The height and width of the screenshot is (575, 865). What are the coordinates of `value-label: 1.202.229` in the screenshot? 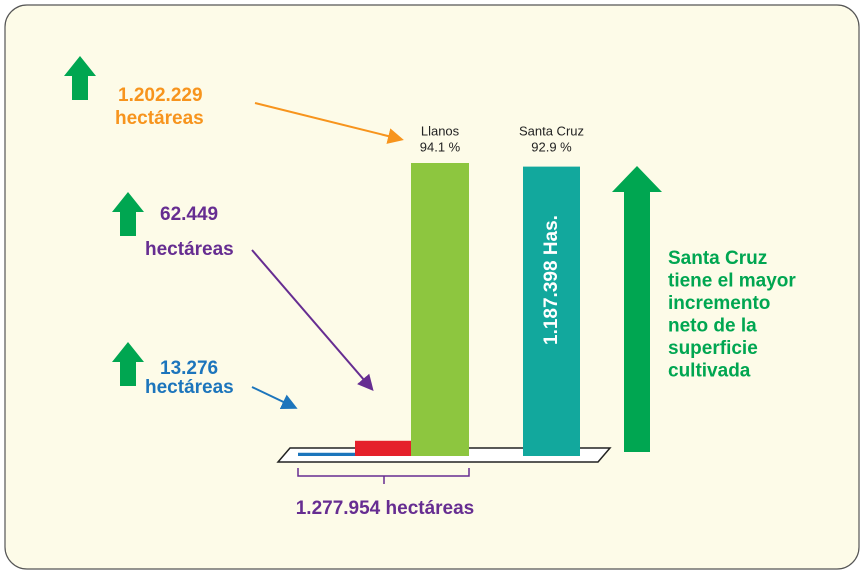 It's located at (160, 95).